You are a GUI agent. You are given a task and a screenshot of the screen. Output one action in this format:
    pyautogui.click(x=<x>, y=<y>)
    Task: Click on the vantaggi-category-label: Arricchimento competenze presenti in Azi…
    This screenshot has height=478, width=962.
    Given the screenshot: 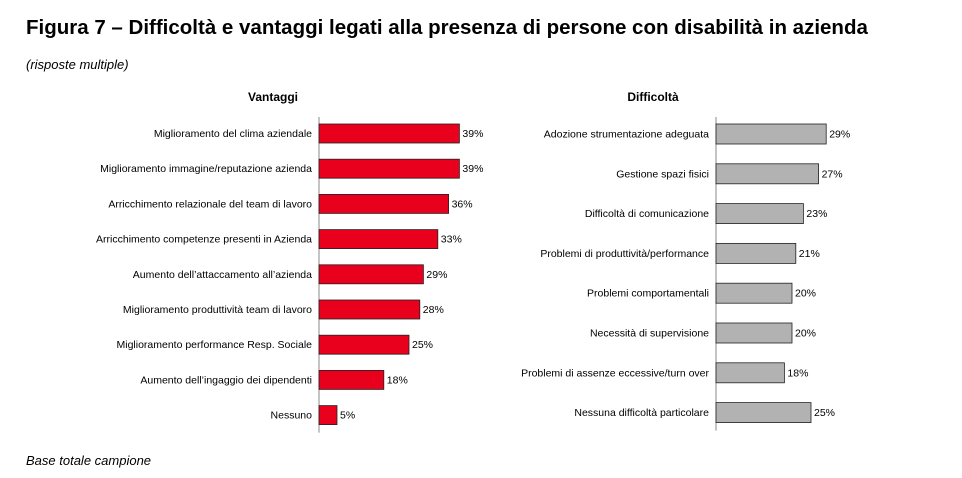 What is the action you would take?
    pyautogui.click(x=204, y=240)
    